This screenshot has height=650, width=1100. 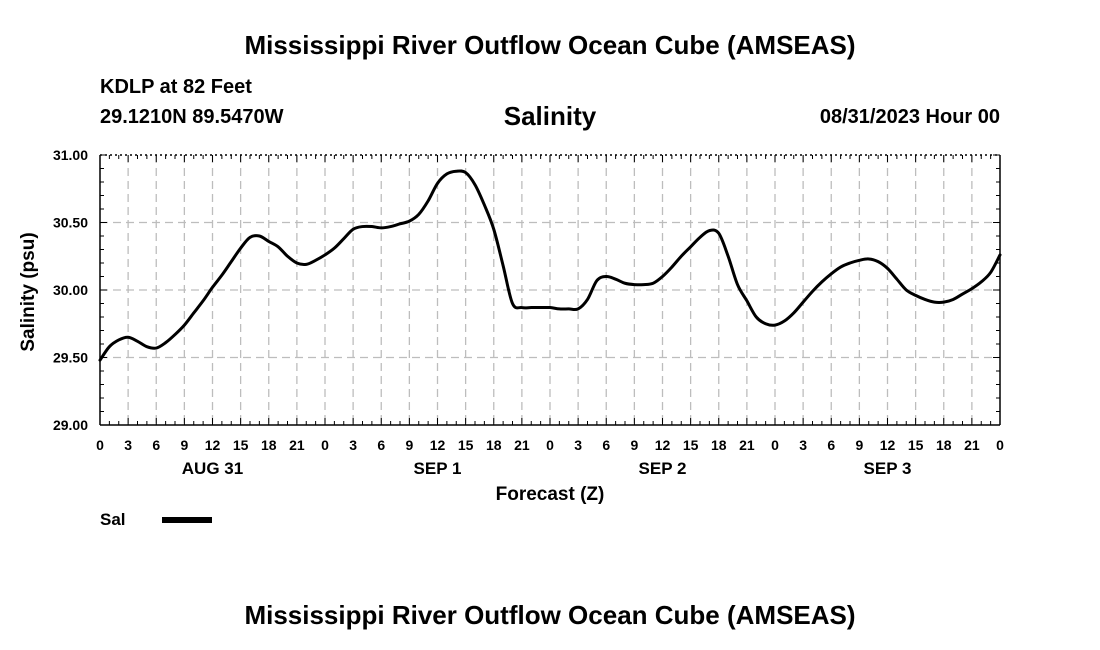 What do you see at coordinates (70, 358) in the screenshot?
I see `y-tick-label: 29.50` at bounding box center [70, 358].